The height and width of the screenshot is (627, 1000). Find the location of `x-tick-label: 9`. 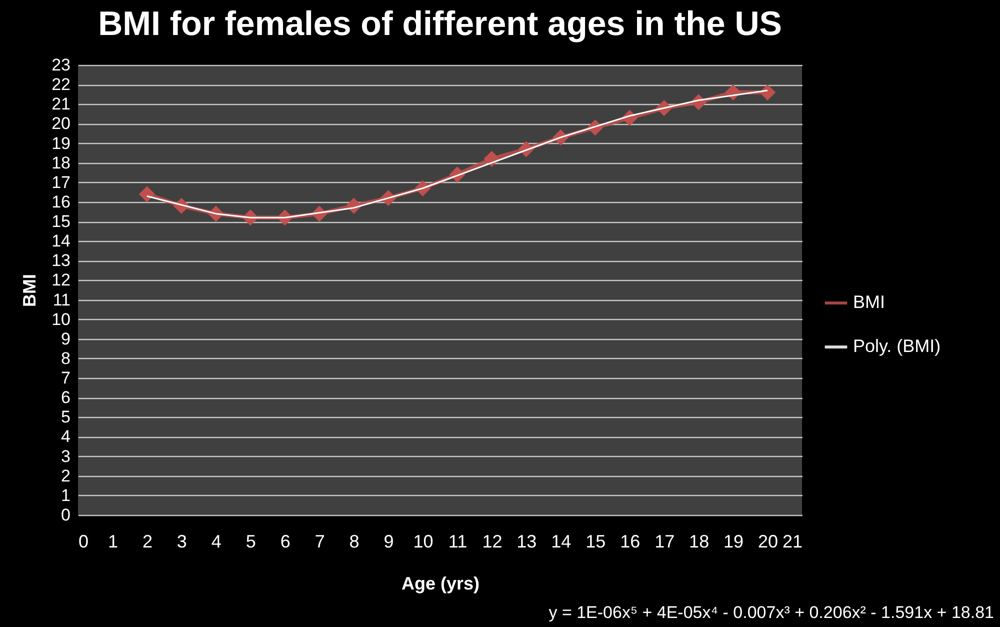

x-tick-label: 9 is located at coordinates (389, 542).